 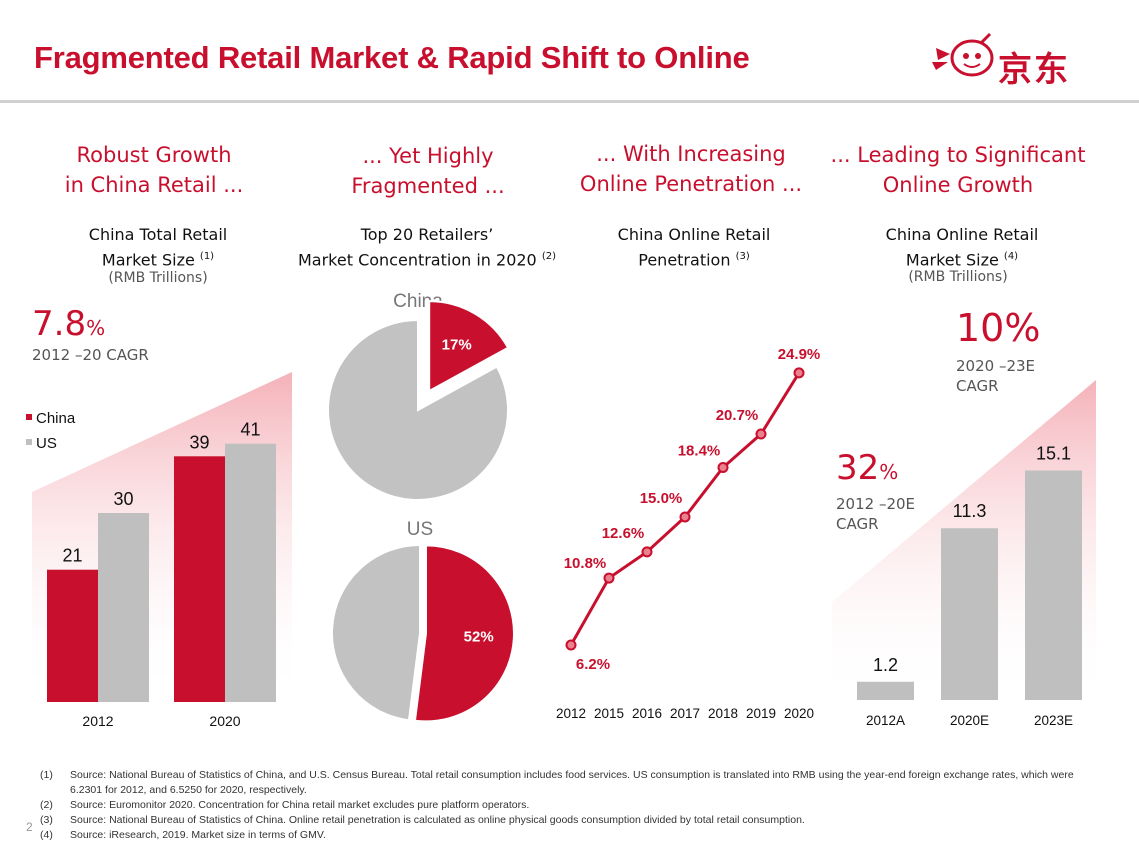 What do you see at coordinates (1053, 720) in the screenshot?
I see `x-tick-label: 2023E` at bounding box center [1053, 720].